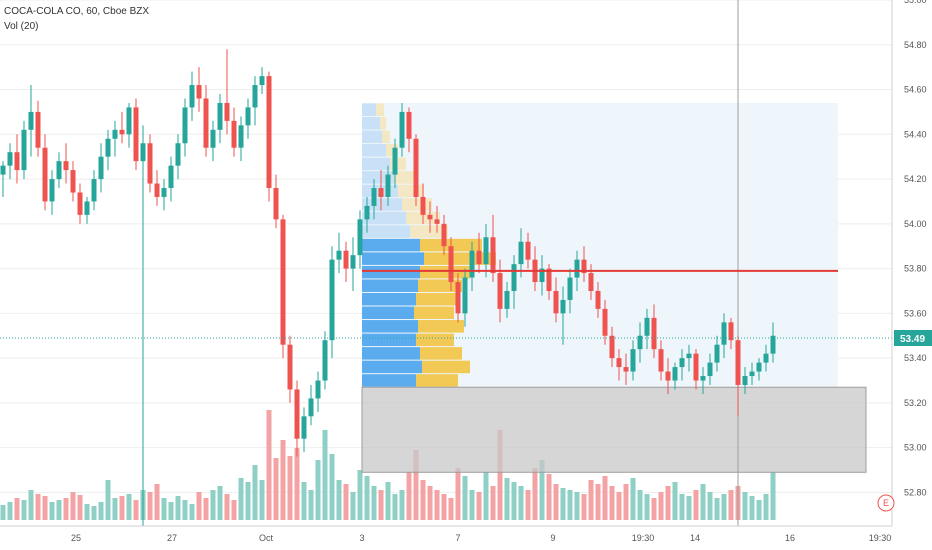 The height and width of the screenshot is (550, 932). I want to click on symbol-title: COCA-COLA CO, 60, Cboe BZX, so click(77, 11).